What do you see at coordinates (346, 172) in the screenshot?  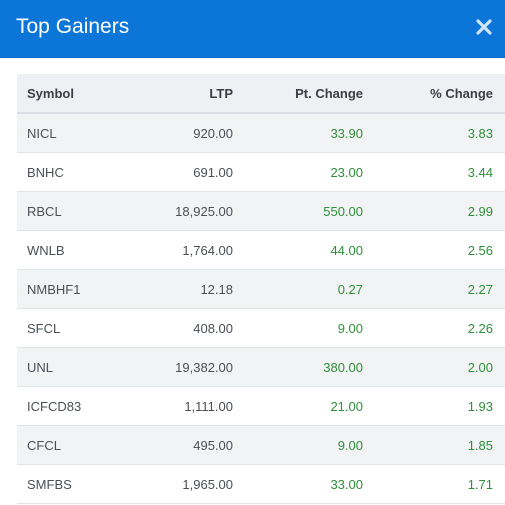 I see `cell-pt-change: 23.00` at bounding box center [346, 172].